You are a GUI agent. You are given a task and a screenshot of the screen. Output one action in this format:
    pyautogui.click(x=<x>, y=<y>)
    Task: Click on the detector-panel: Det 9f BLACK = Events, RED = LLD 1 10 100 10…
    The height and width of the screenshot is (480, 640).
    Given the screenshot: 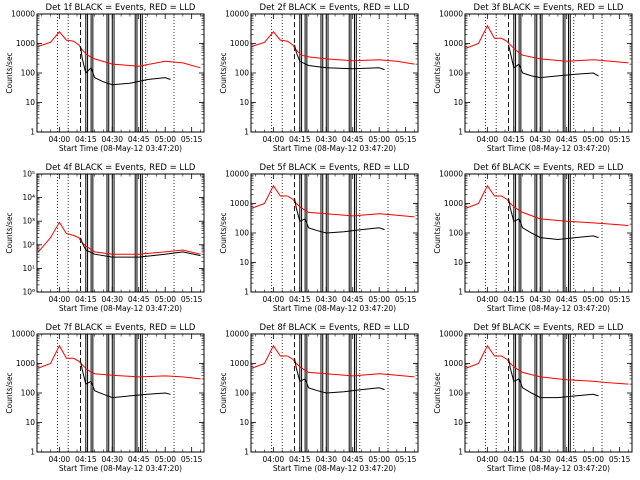 What is the action you would take?
    pyautogui.click(x=533, y=398)
    